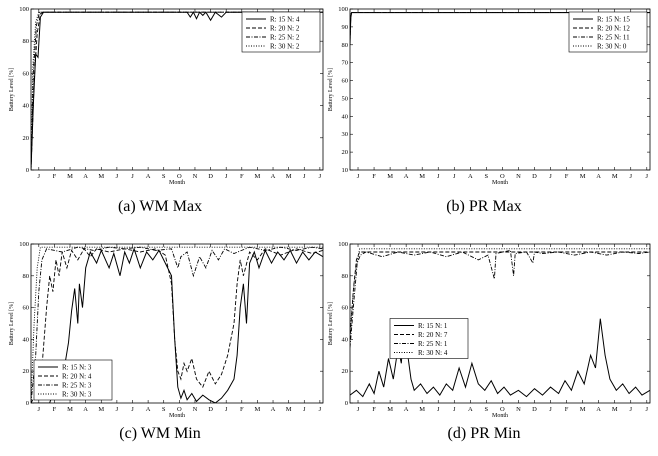 The height and width of the screenshot is (456, 658). I want to click on legend-label: R: 30 N: 0, so click(612, 47).